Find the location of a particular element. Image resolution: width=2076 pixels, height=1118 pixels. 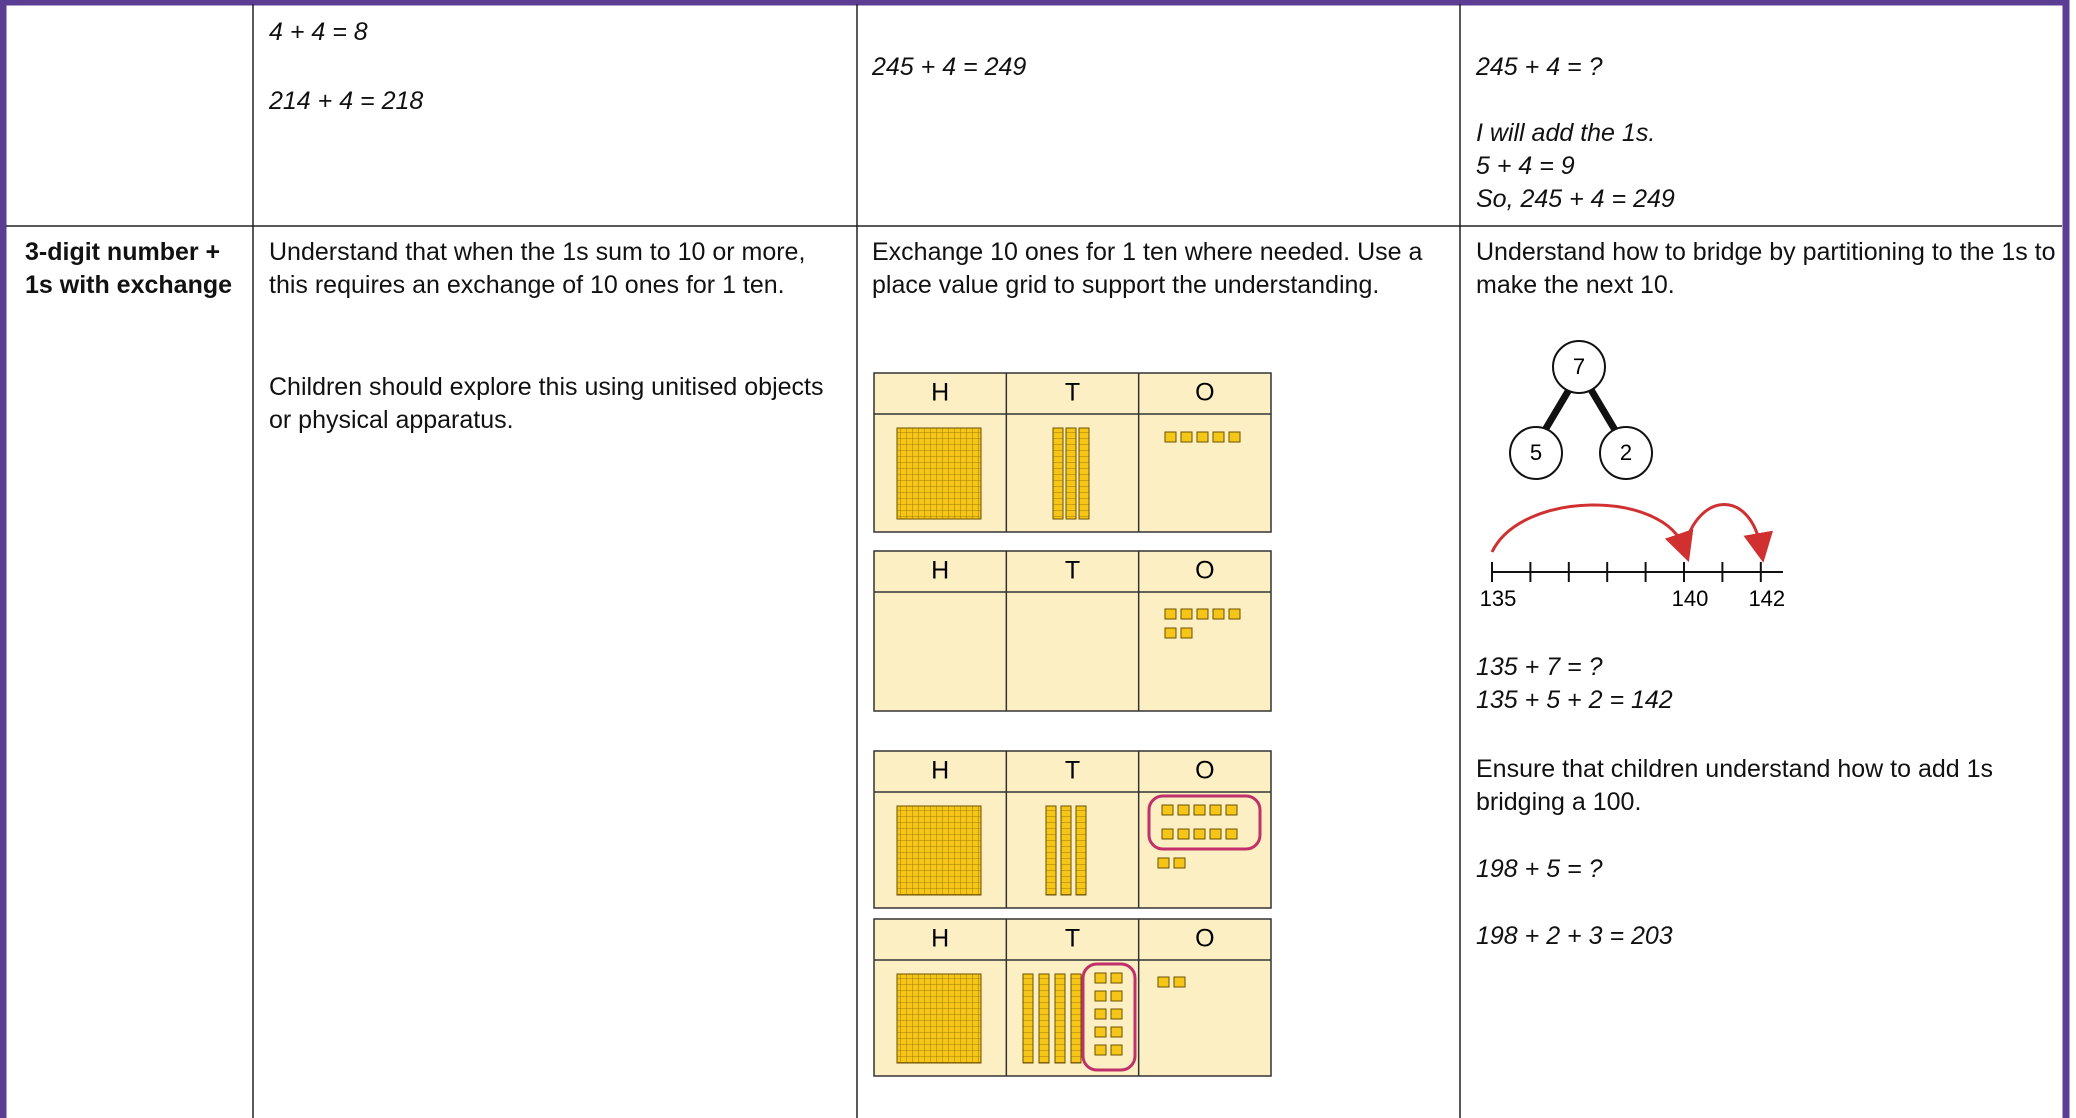

place-value-grid is located at coordinates (1072, 631).